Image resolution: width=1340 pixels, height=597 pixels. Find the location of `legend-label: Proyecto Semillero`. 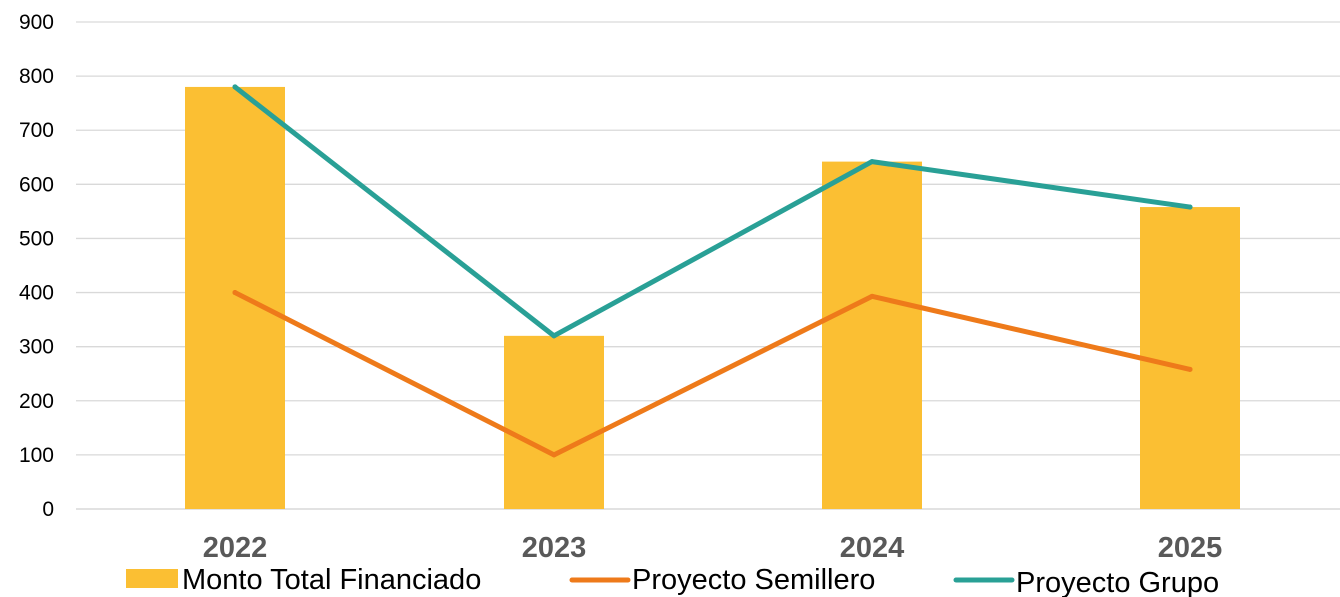

legend-label: Proyecto Semillero is located at coordinates (753, 580).